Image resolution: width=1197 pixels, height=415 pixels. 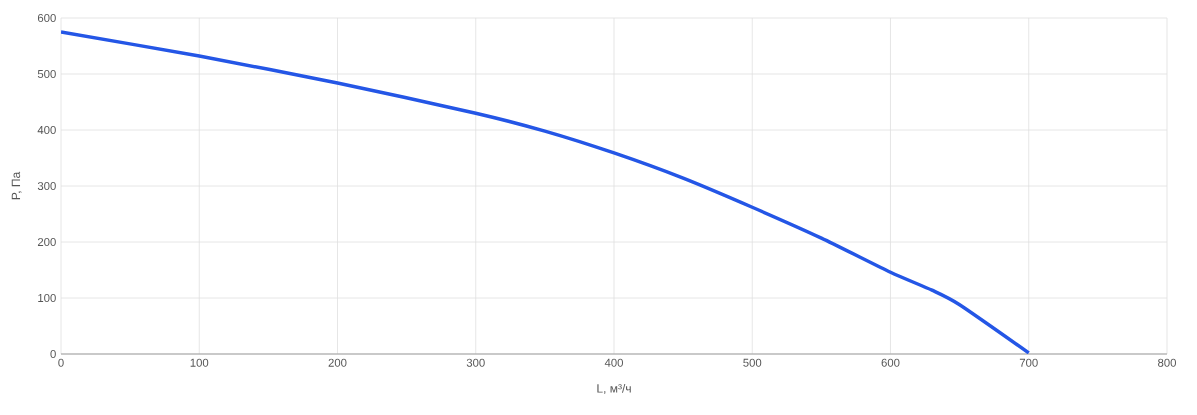 I want to click on x-tick-label: 300, so click(x=475, y=362).